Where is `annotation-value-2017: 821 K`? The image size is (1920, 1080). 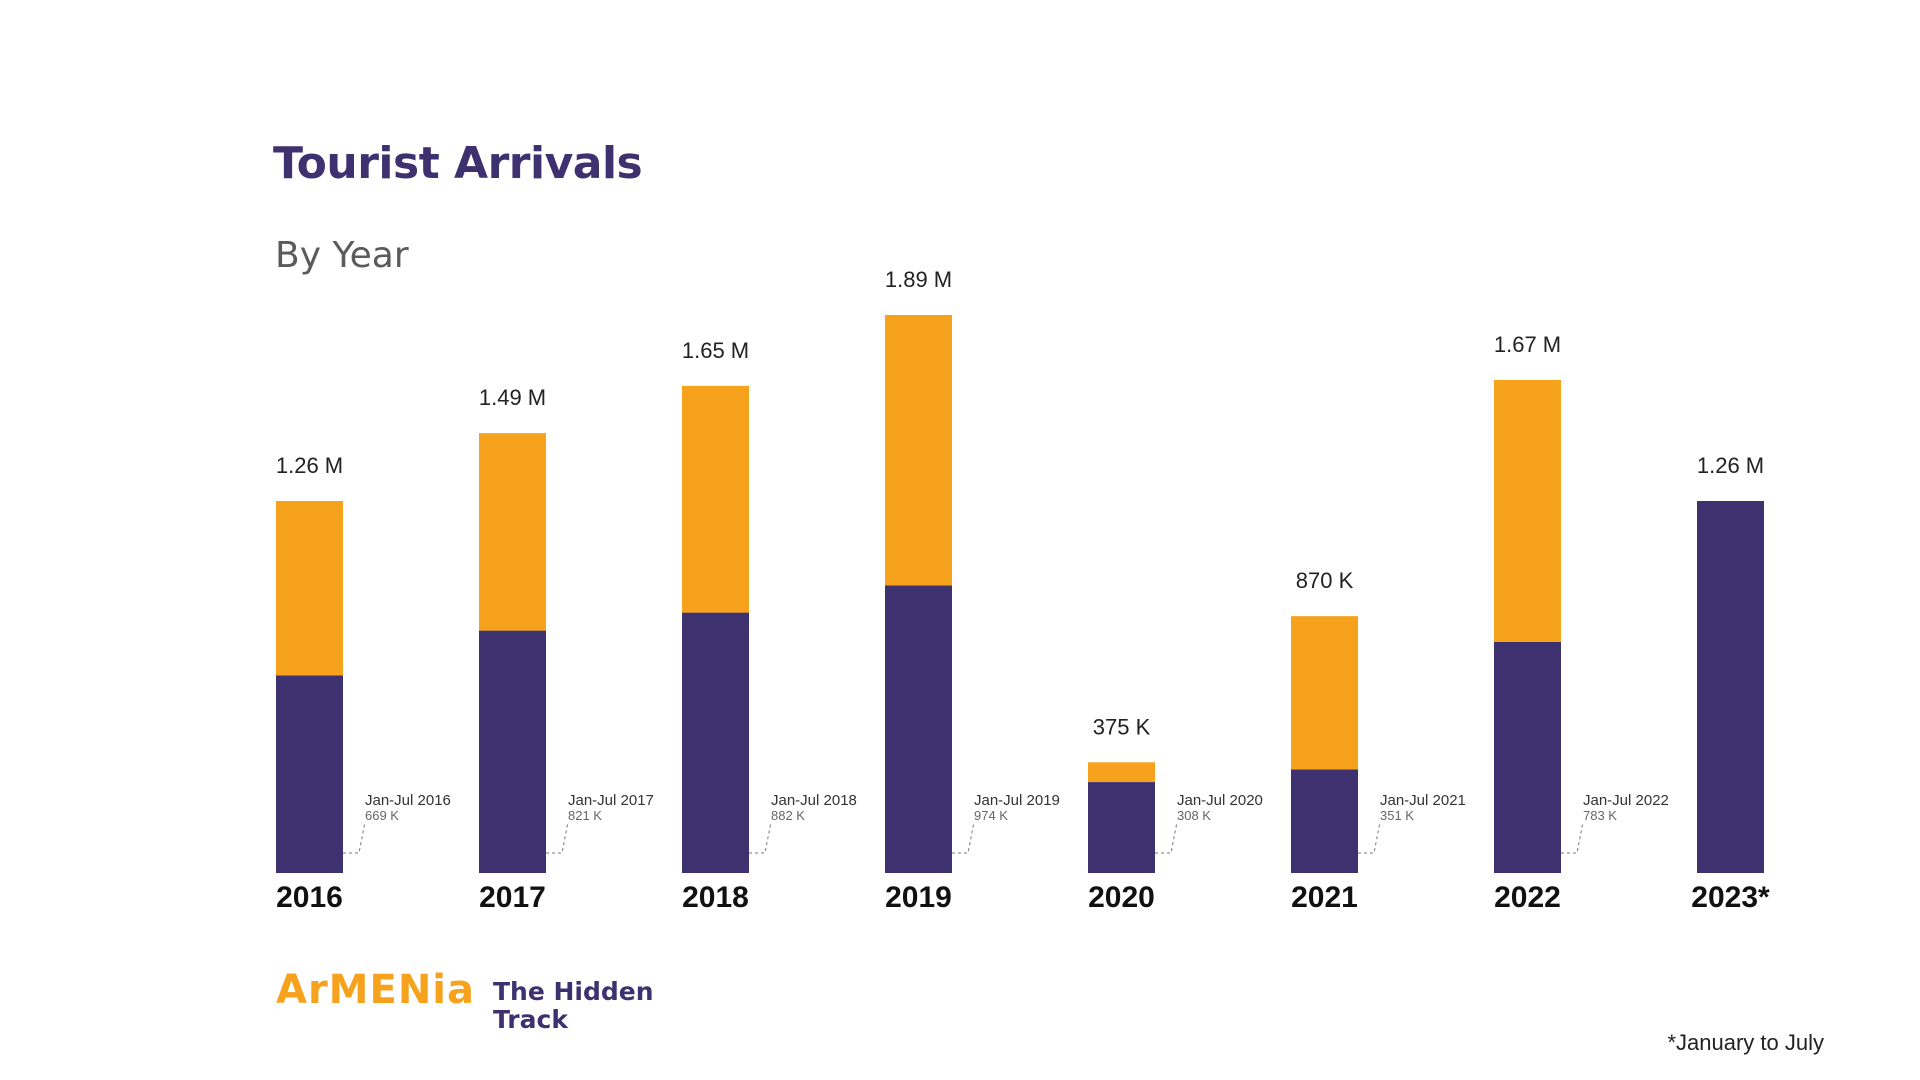
annotation-value-2017: 821 K is located at coordinates (585, 815).